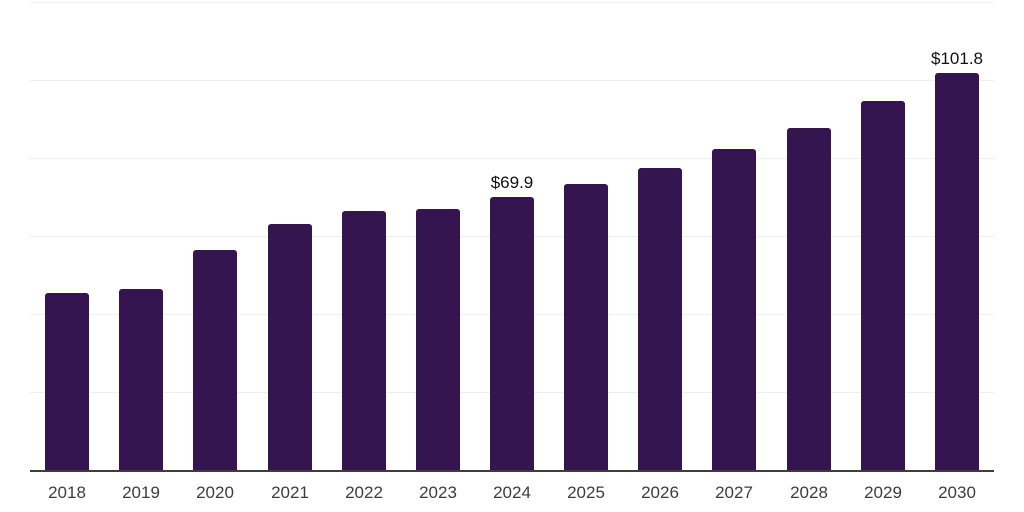 Image resolution: width=1024 pixels, height=512 pixels. I want to click on bar-2022, so click(364, 340).